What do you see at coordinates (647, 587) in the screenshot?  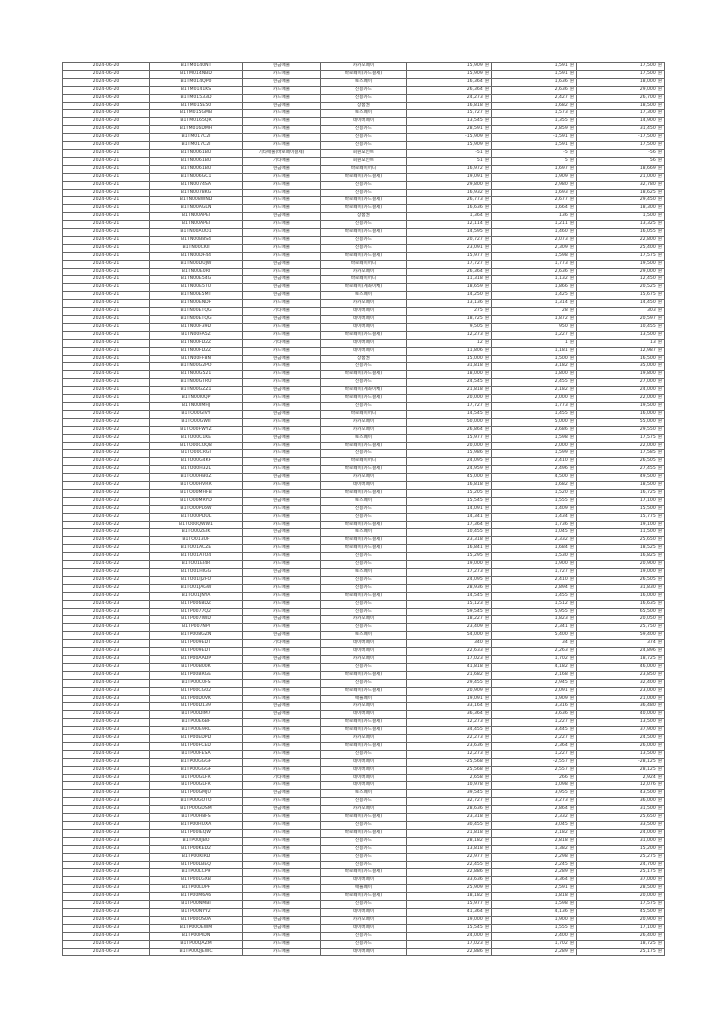 I see `total-amount-value: 31,830` at bounding box center [647, 587].